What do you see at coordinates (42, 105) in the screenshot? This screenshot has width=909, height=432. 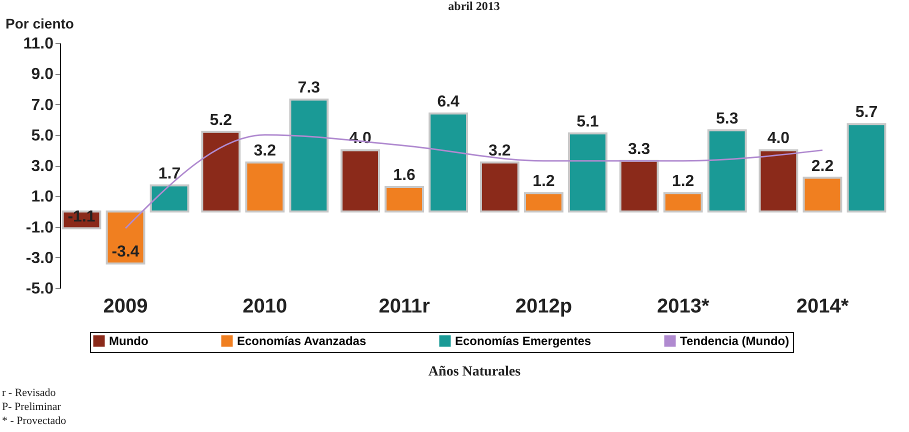 I see `y-tick-label: 7.0` at bounding box center [42, 105].